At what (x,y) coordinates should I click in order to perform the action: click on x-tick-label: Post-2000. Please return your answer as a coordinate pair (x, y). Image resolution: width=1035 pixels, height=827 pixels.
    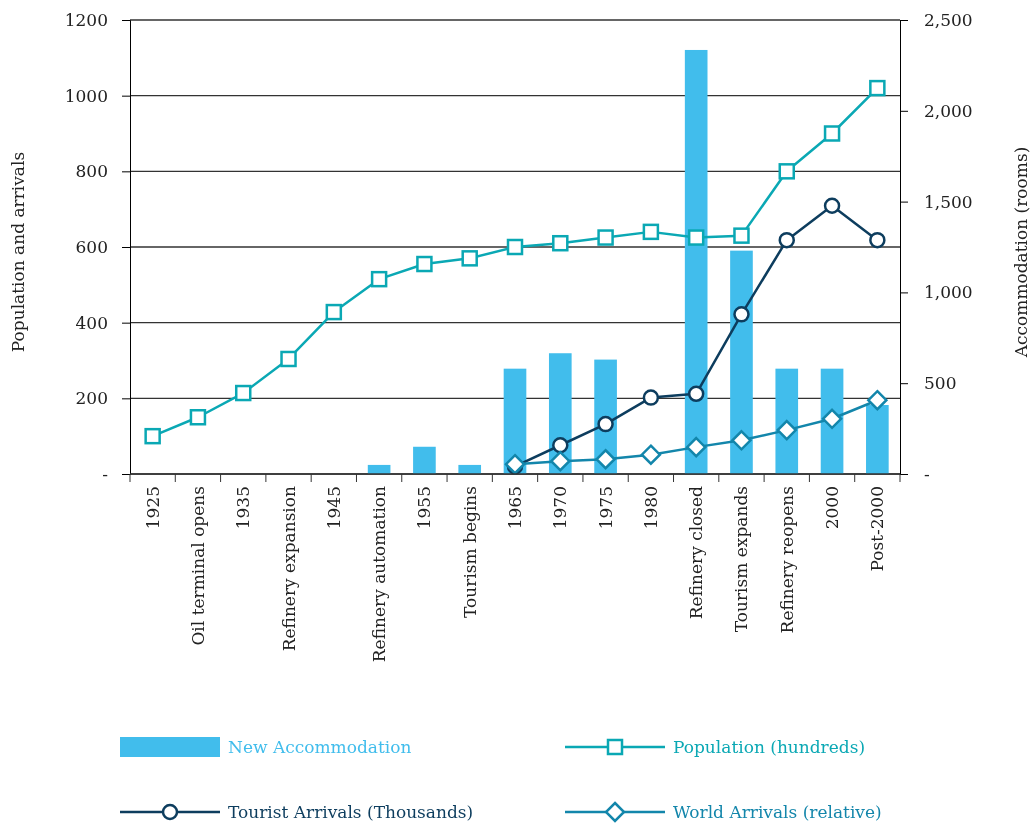
    Looking at the image, I should click on (877, 529).